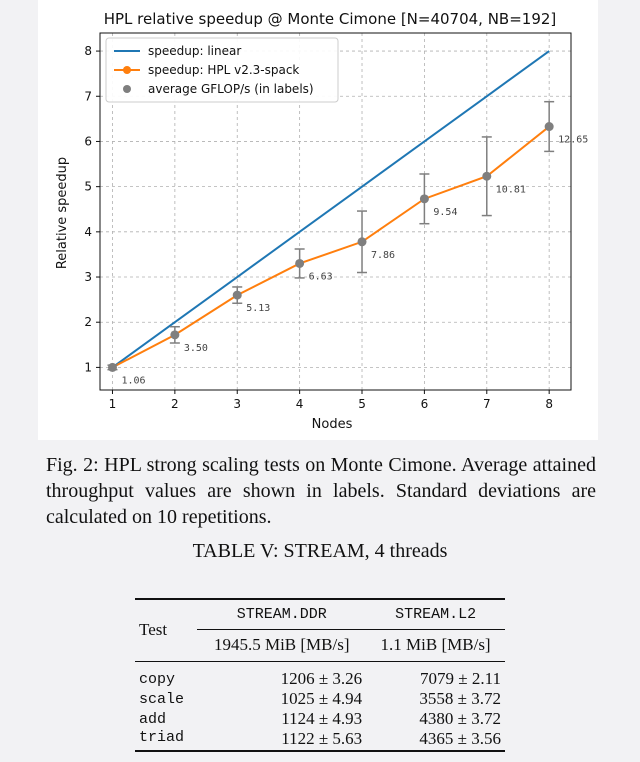  What do you see at coordinates (511, 189) in the screenshot?
I see `data-label: 10.81` at bounding box center [511, 189].